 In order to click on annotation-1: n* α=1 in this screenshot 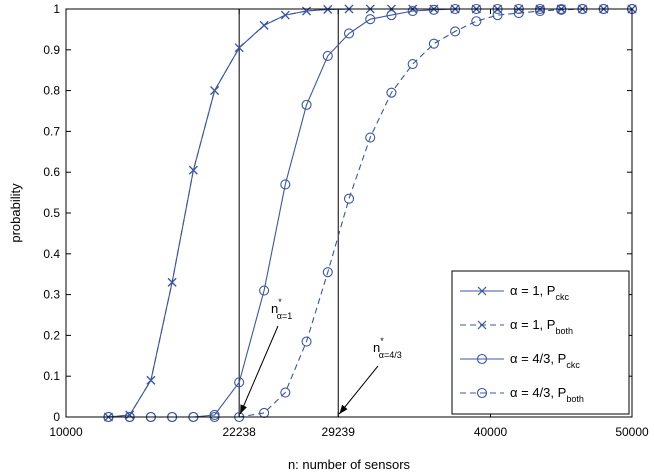, I will do `click(265, 356)`.